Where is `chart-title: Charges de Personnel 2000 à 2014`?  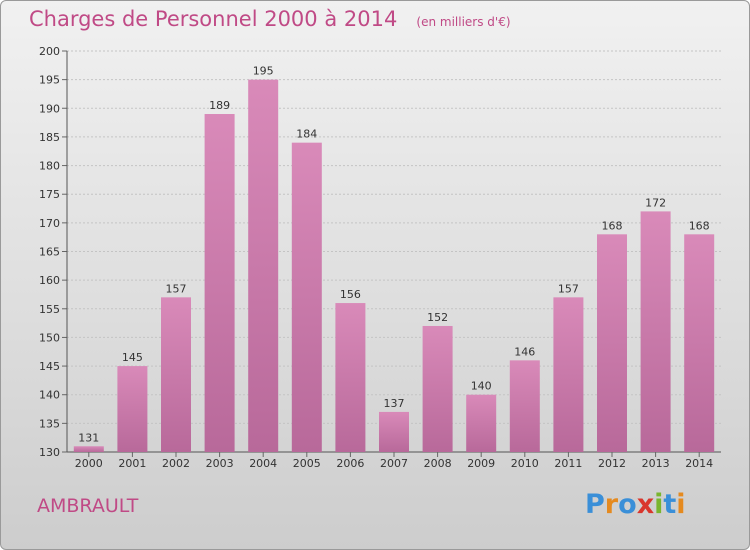 chart-title: Charges de Personnel 2000 à 2014 is located at coordinates (213, 19).